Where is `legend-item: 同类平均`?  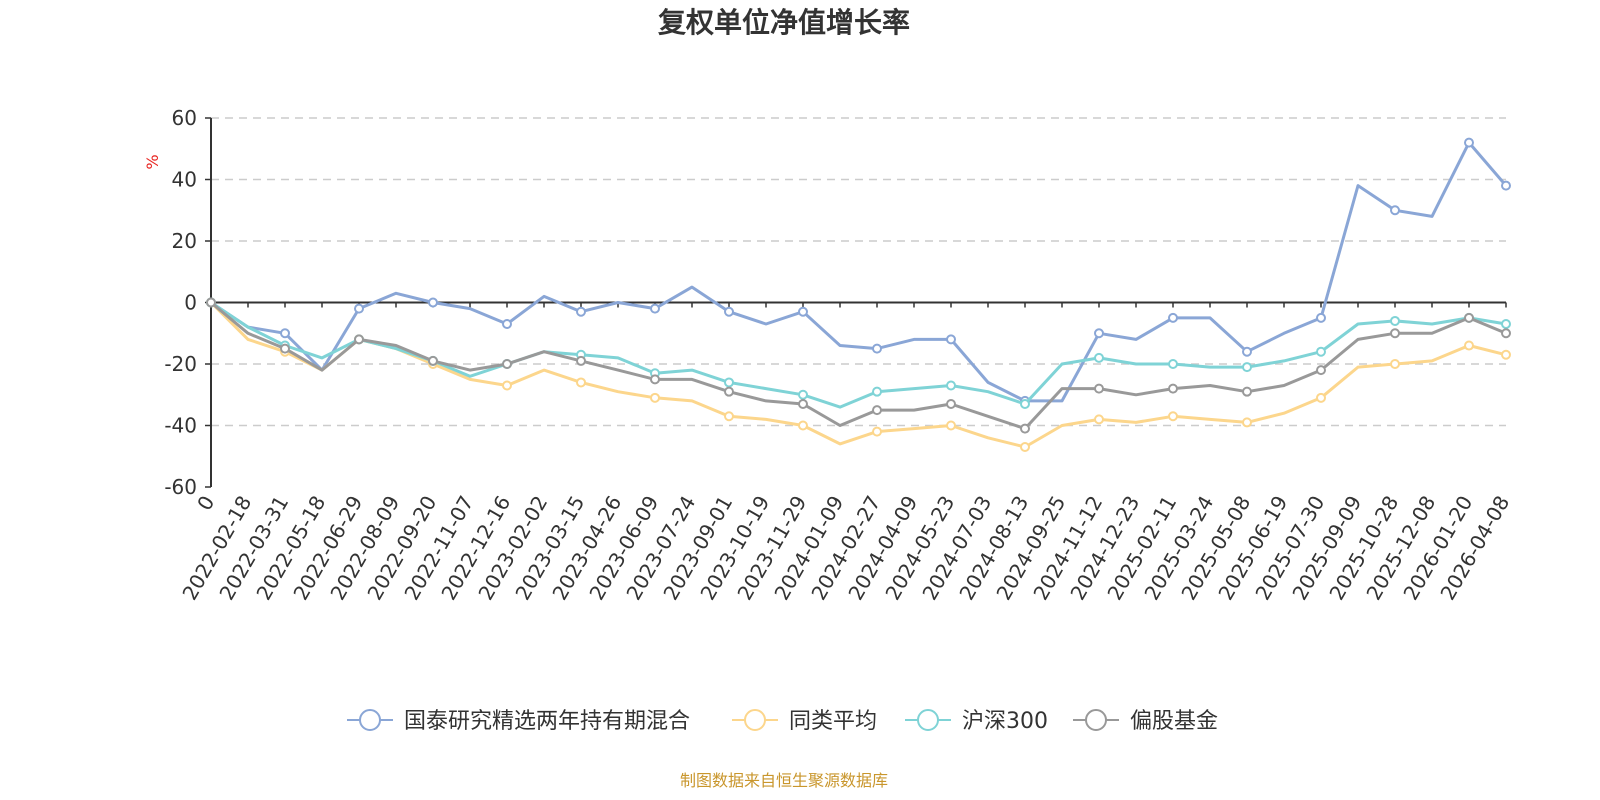 legend-item: 同类平均 is located at coordinates (804, 721).